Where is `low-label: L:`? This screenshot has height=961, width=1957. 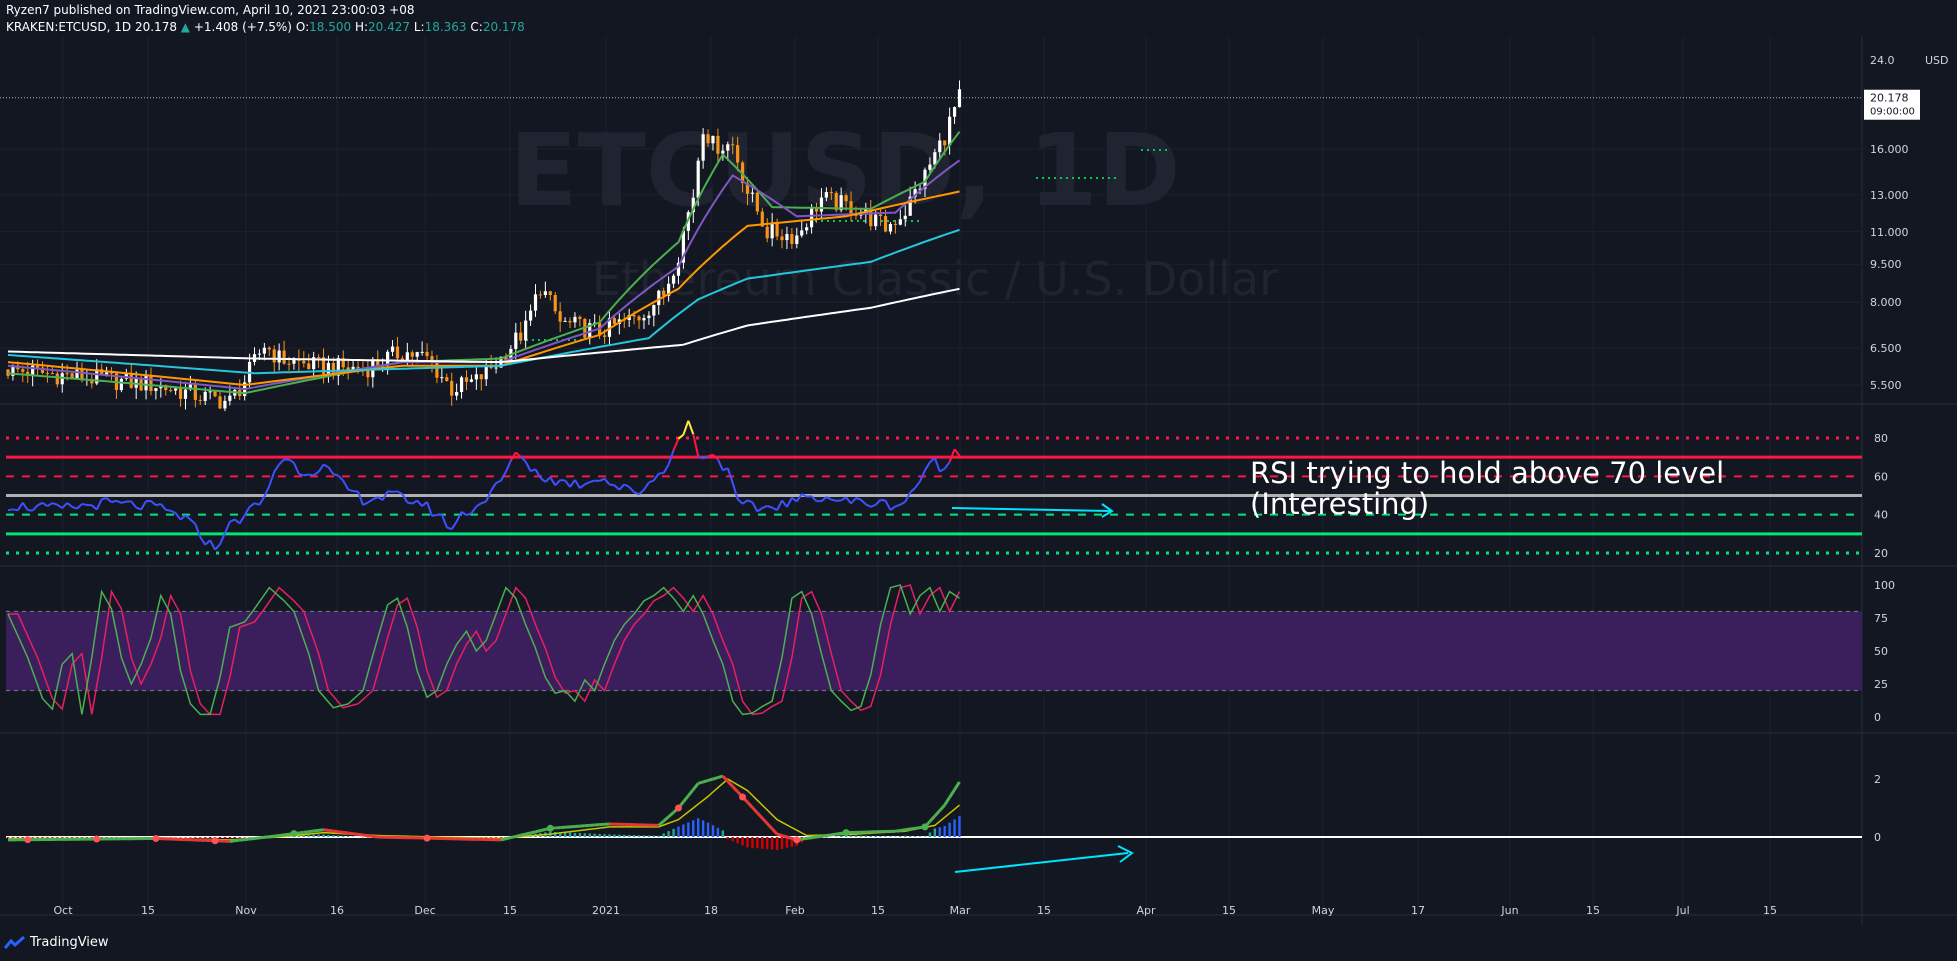 low-label: L: is located at coordinates (419, 27).